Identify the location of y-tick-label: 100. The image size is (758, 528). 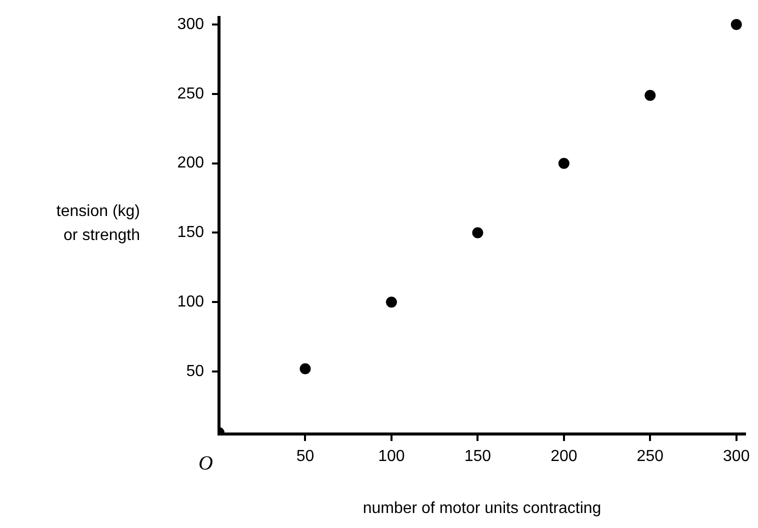
(190, 302).